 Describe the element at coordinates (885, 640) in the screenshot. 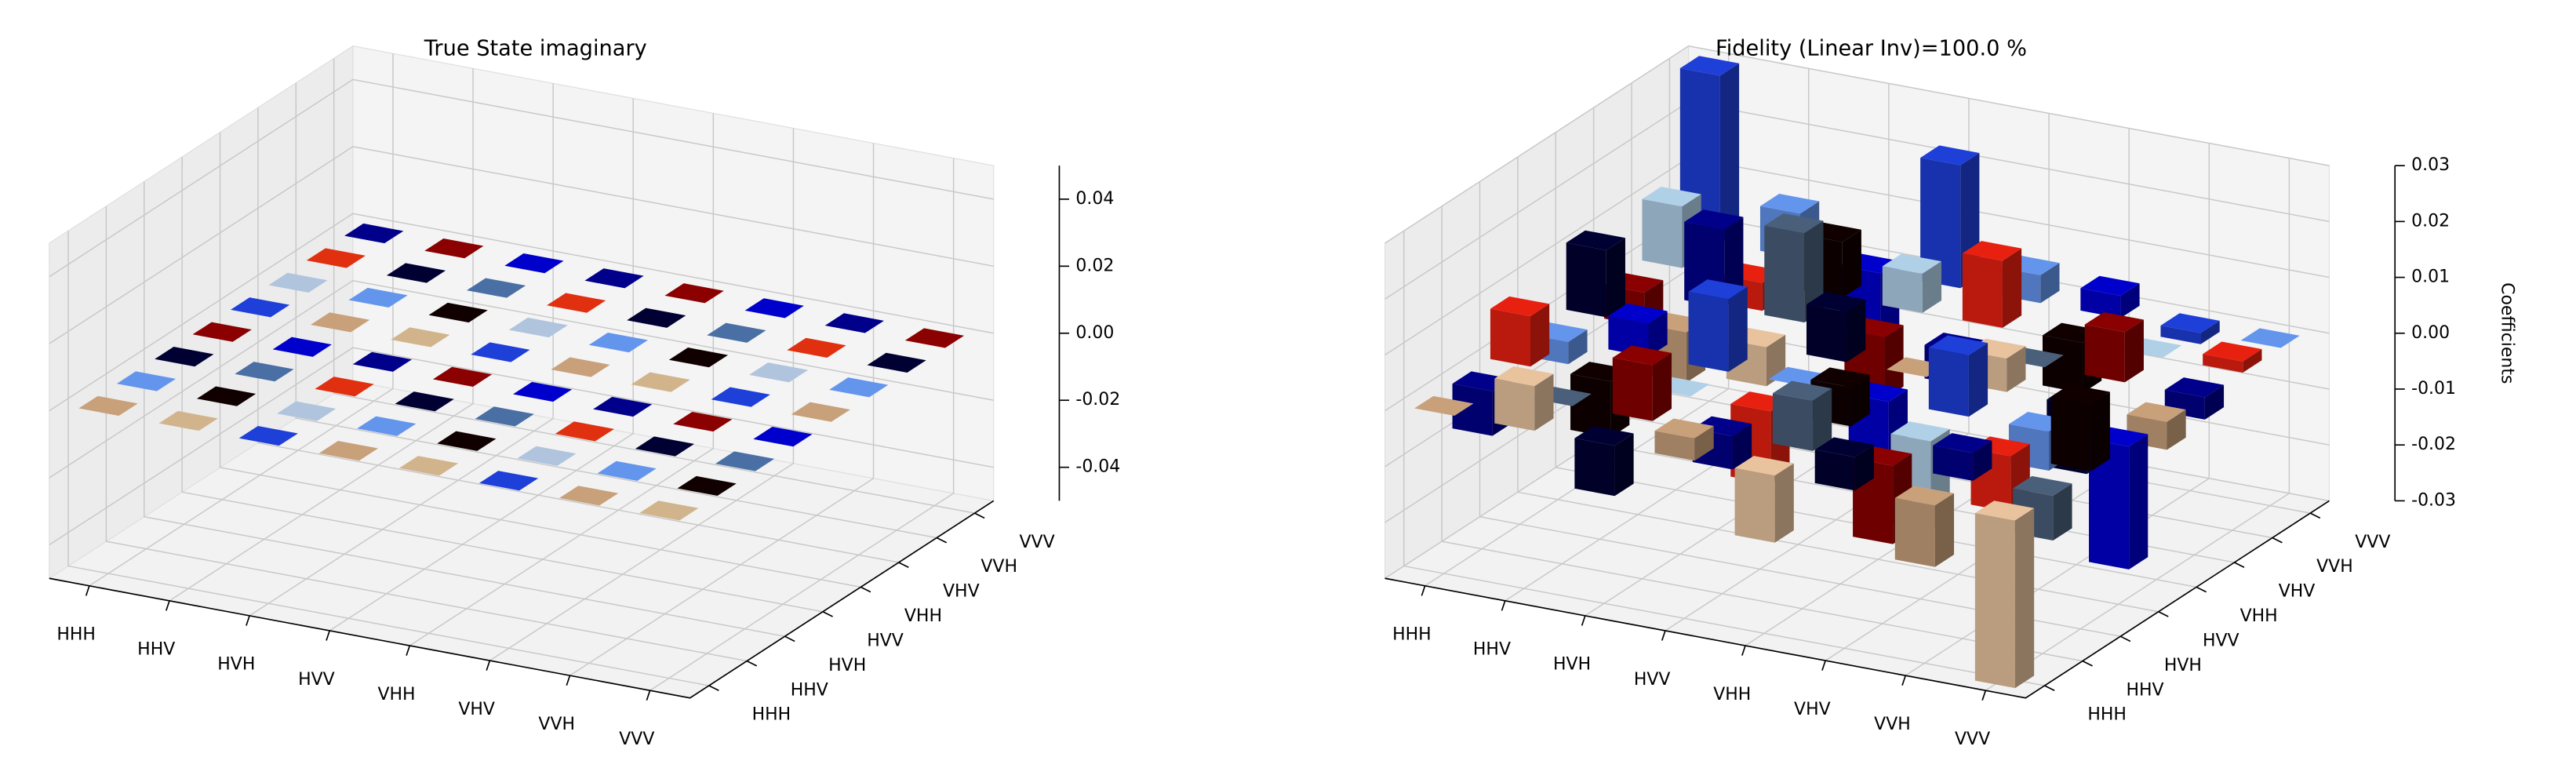

I see `y-tick-label: HVV` at that location.